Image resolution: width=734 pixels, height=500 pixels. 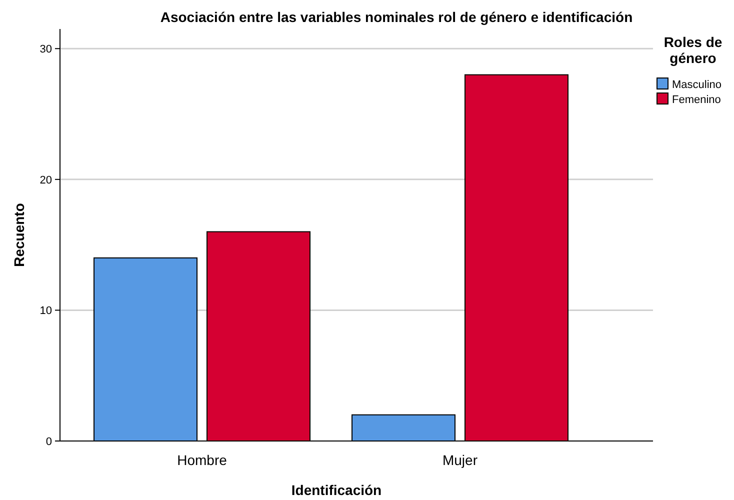 What do you see at coordinates (696, 100) in the screenshot?
I see `legend-label: Femenino` at bounding box center [696, 100].